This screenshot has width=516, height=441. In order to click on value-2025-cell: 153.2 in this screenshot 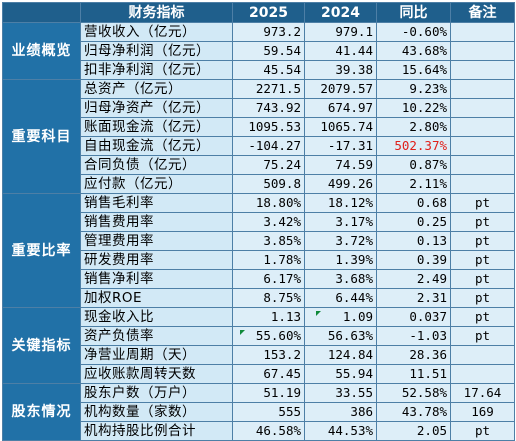, I will do `click(268, 355)`.